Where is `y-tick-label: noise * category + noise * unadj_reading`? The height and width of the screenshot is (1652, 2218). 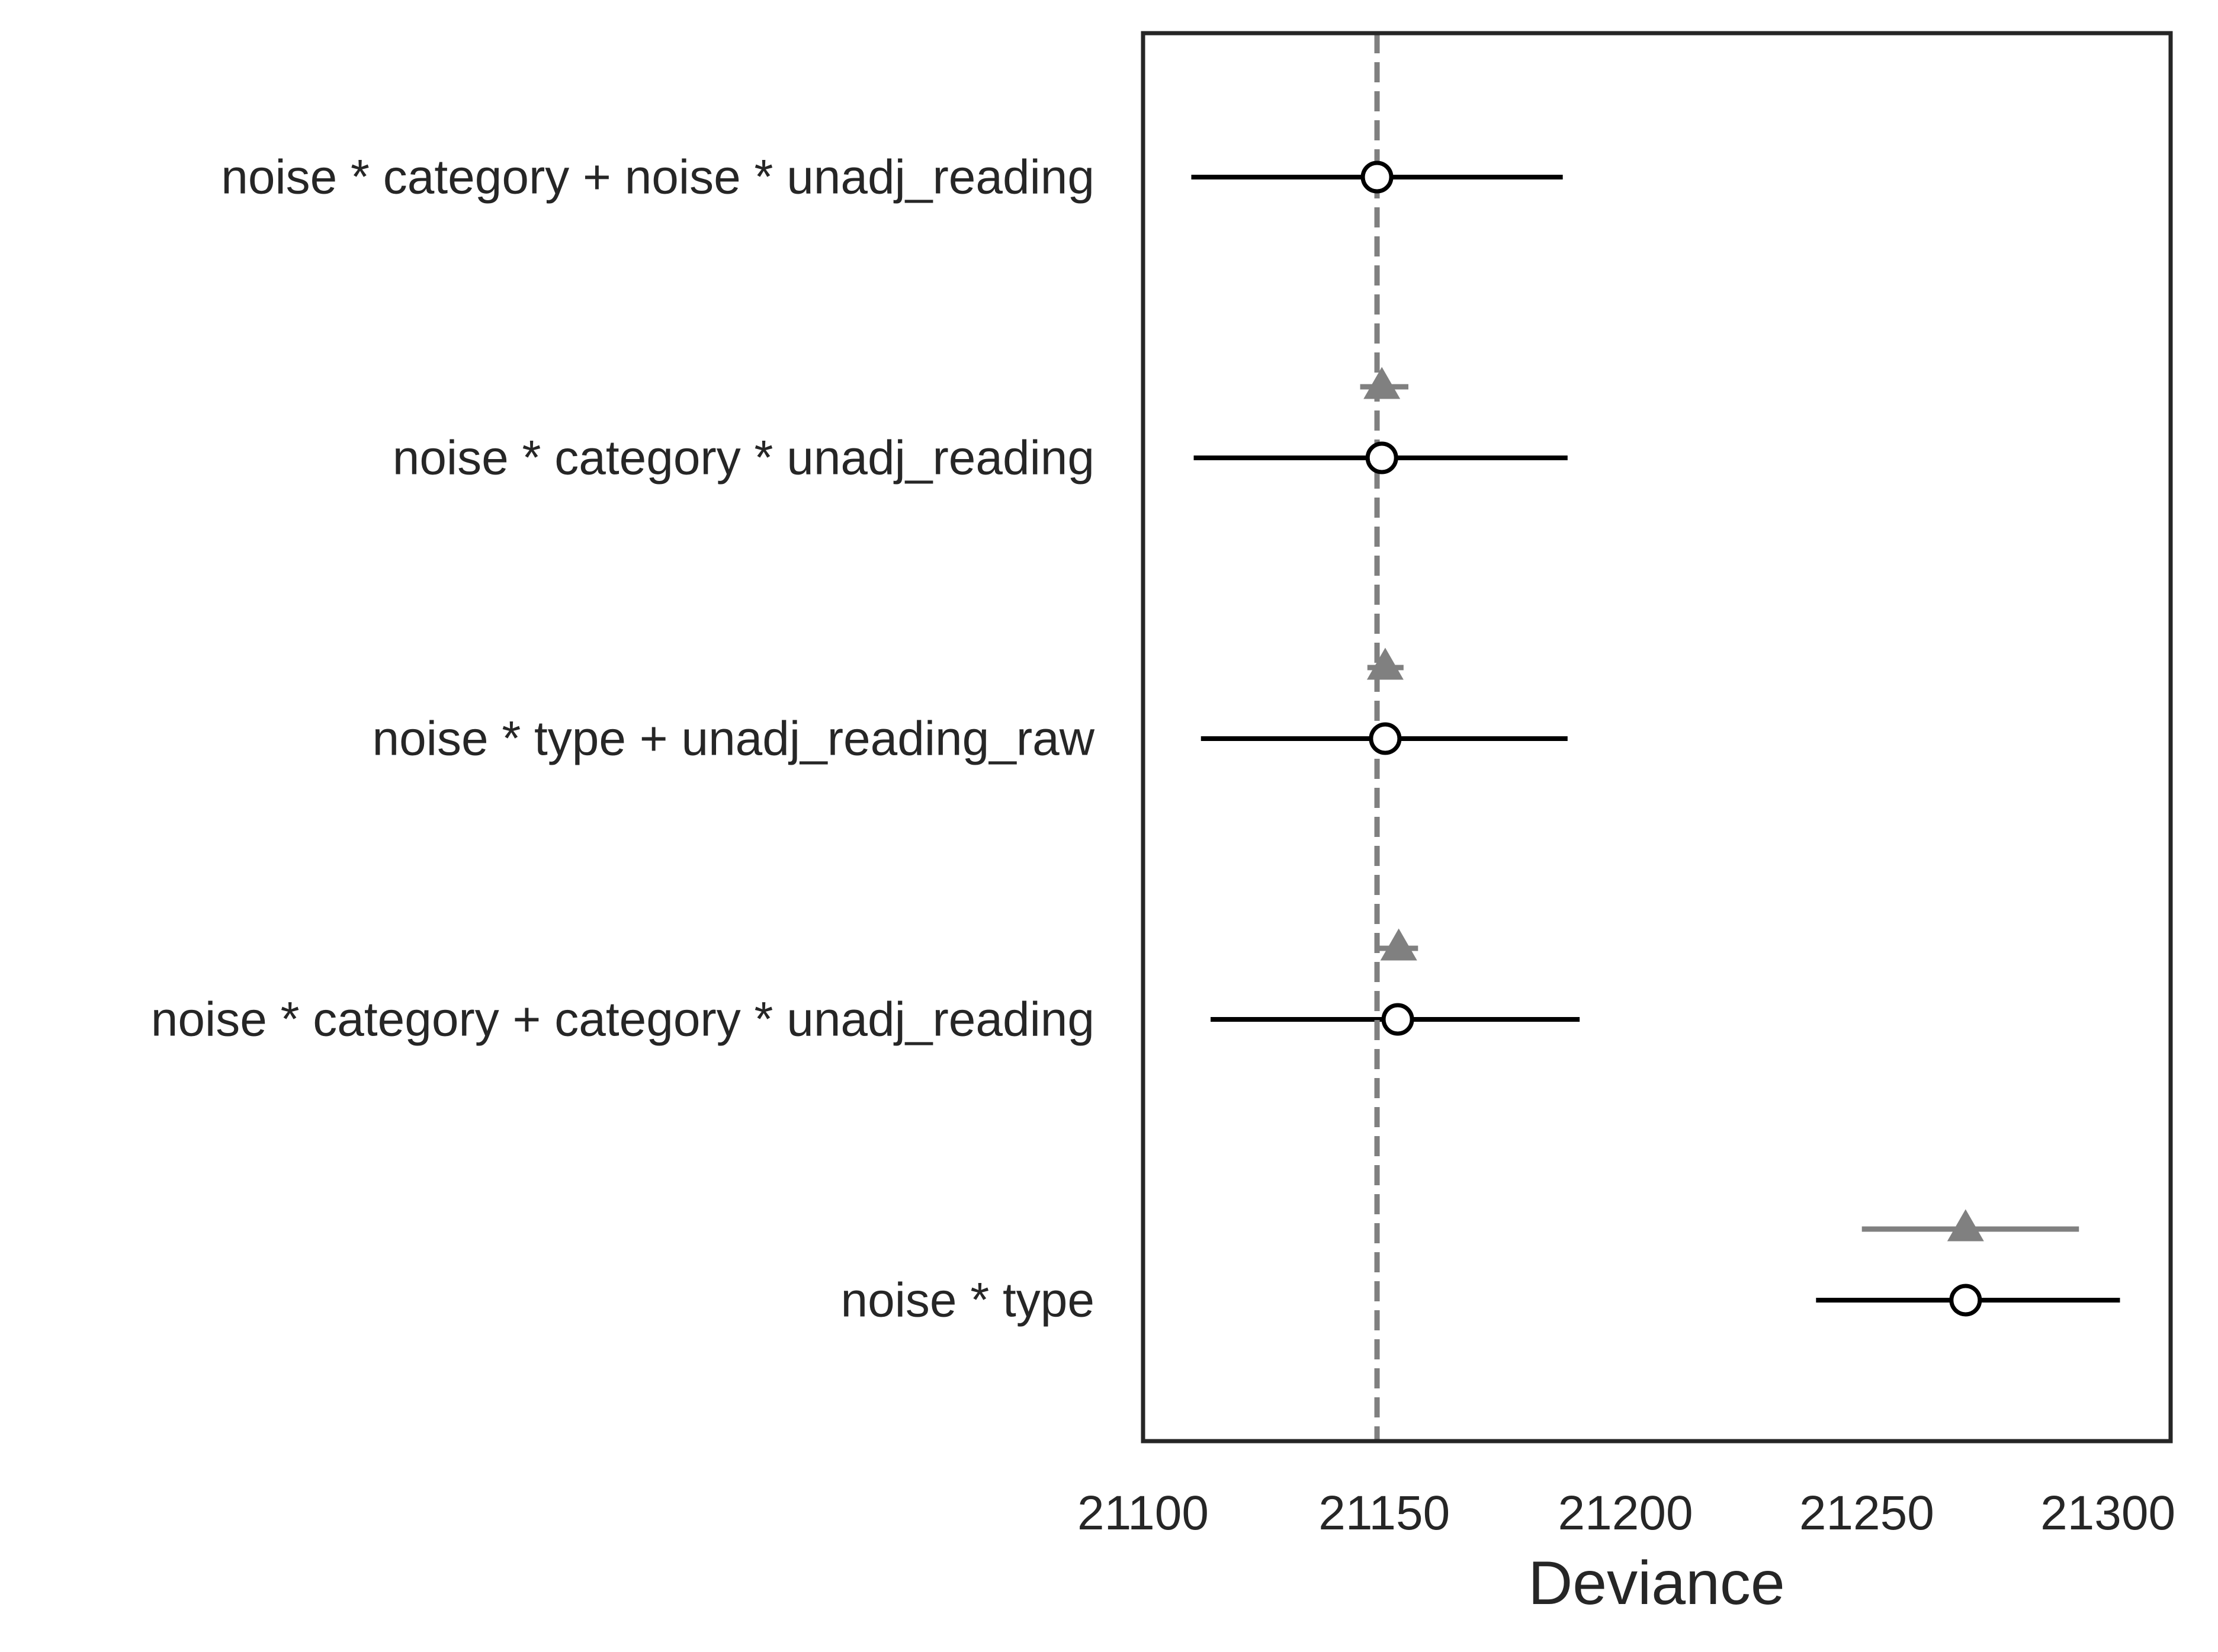
y-tick-label: noise * category + noise * unadj_reading is located at coordinates (657, 177).